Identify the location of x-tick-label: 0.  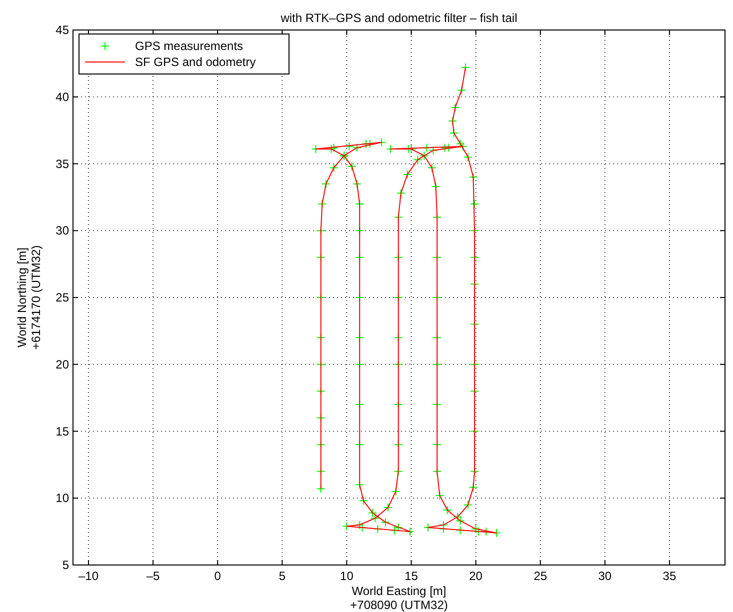
(218, 576).